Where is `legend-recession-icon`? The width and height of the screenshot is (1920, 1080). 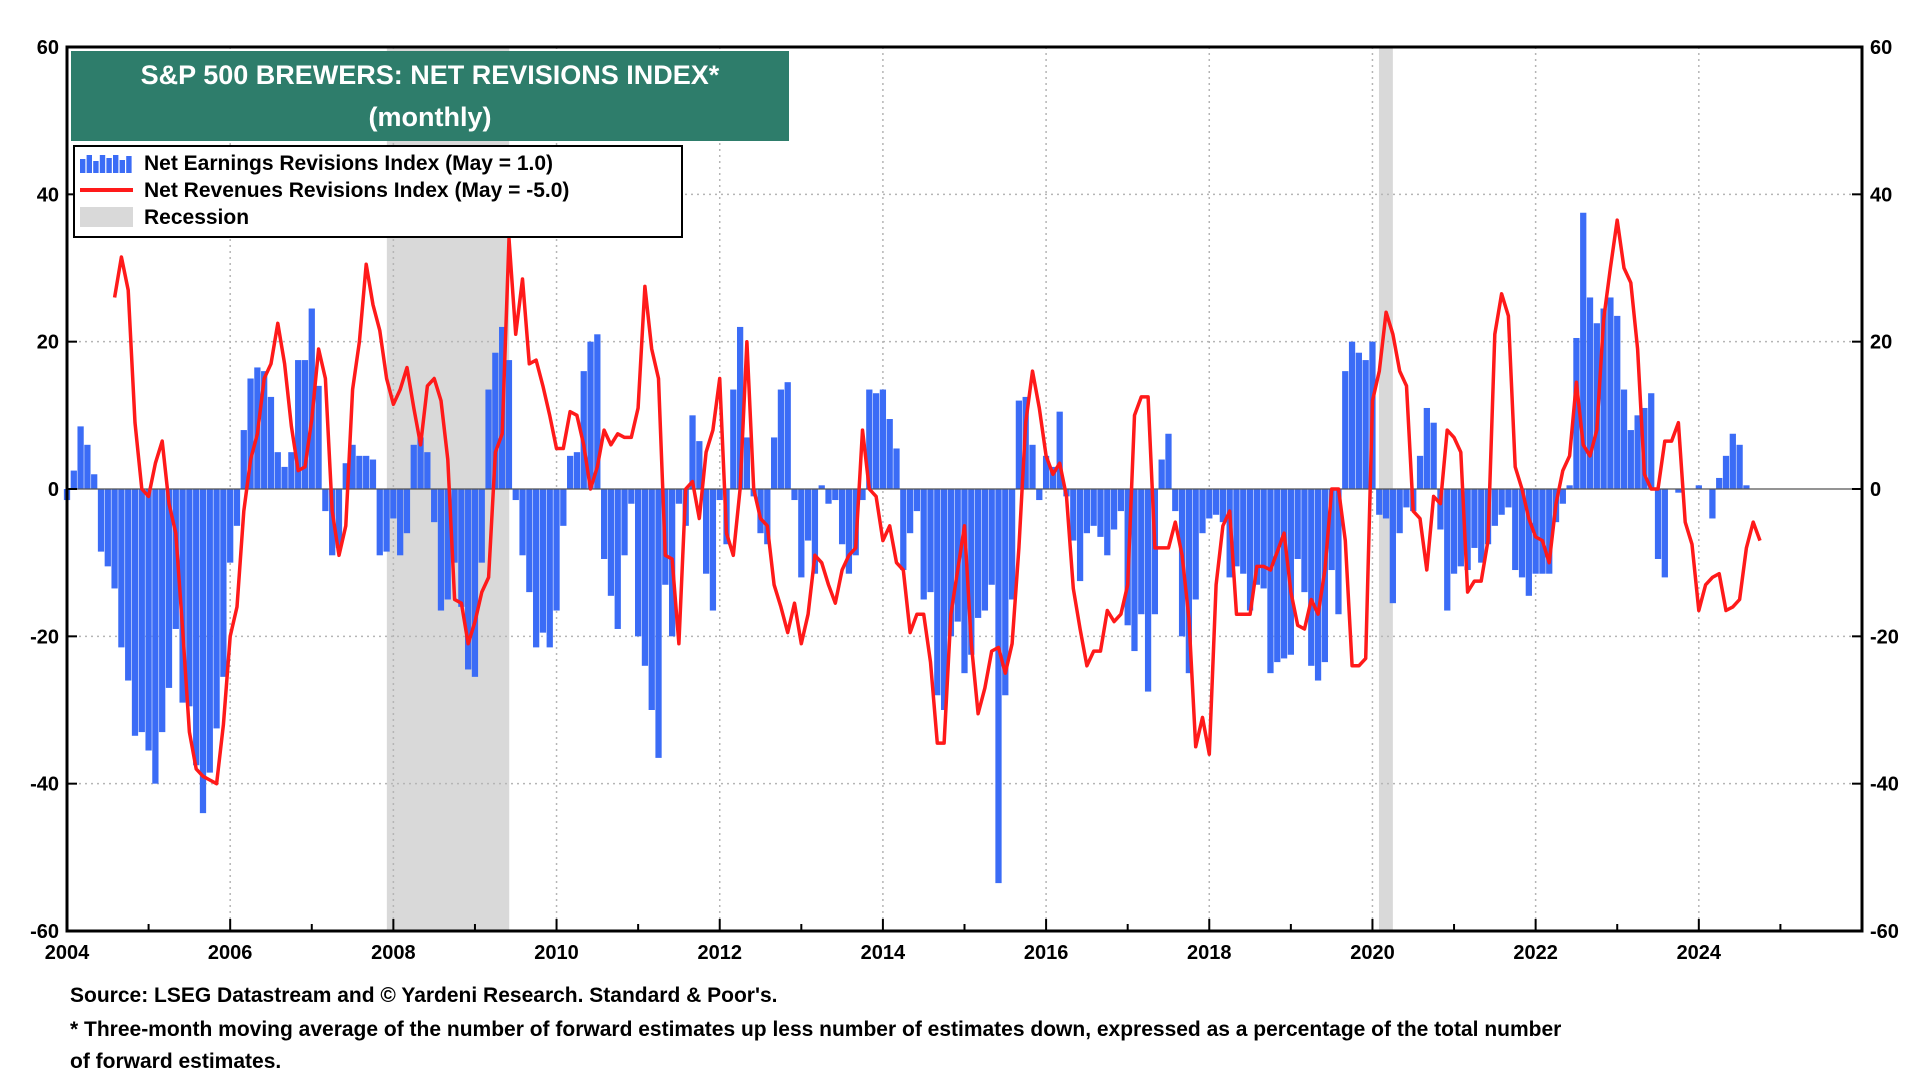 legend-recession-icon is located at coordinates (106, 217).